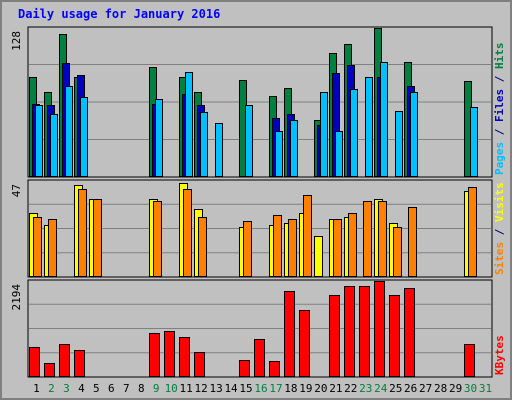 The height and width of the screenshot is (400, 512). I want to click on x-tick-label: 19, so click(305, 388).